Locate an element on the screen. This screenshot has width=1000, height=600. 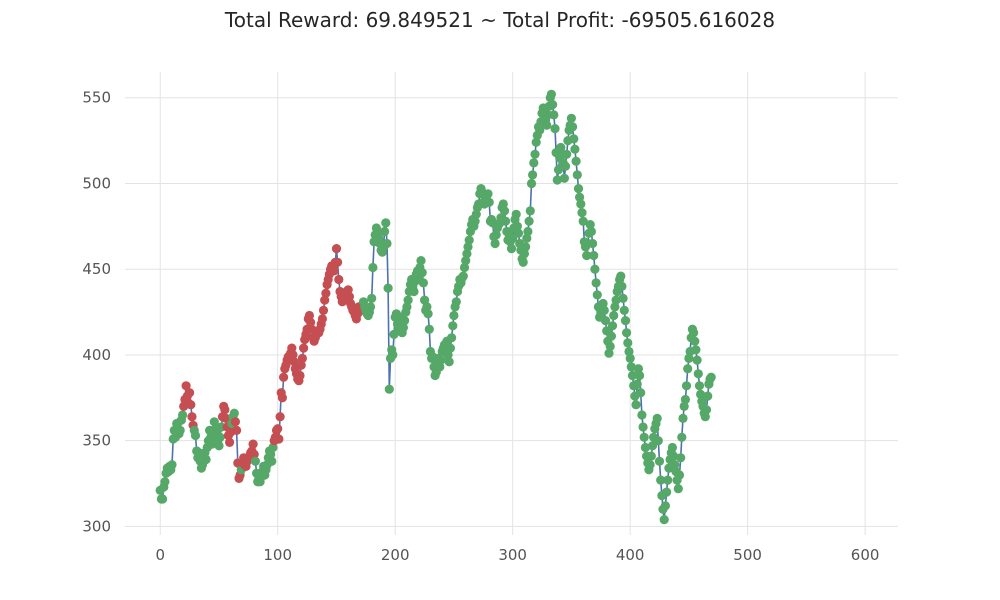
x-tick-label: 500 is located at coordinates (747, 555).